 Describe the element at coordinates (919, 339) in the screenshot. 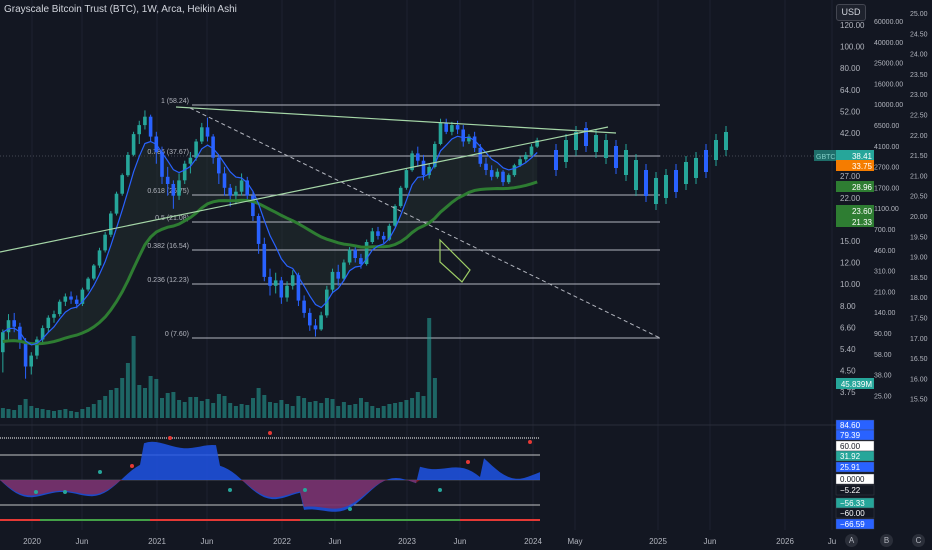

I see `price-tick-tertiary: 17.00` at that location.